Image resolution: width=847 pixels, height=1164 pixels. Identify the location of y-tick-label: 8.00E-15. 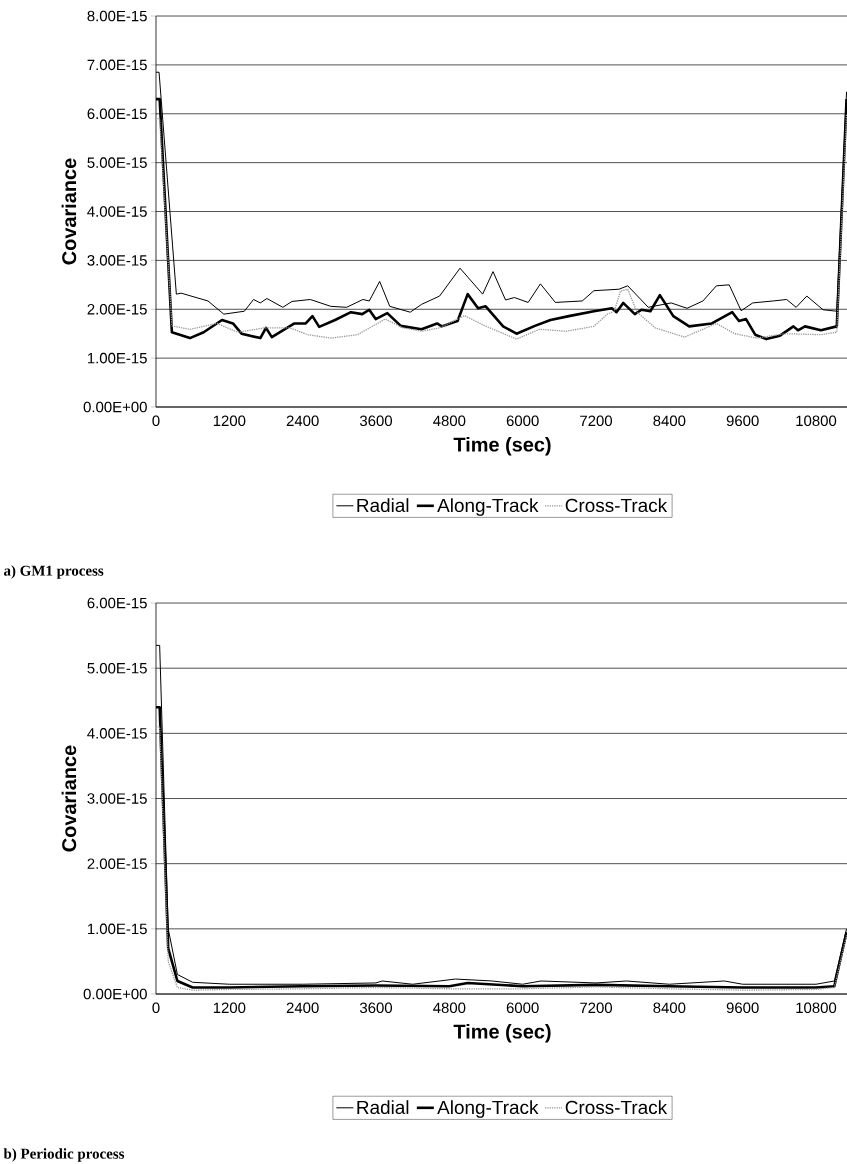
(117, 16).